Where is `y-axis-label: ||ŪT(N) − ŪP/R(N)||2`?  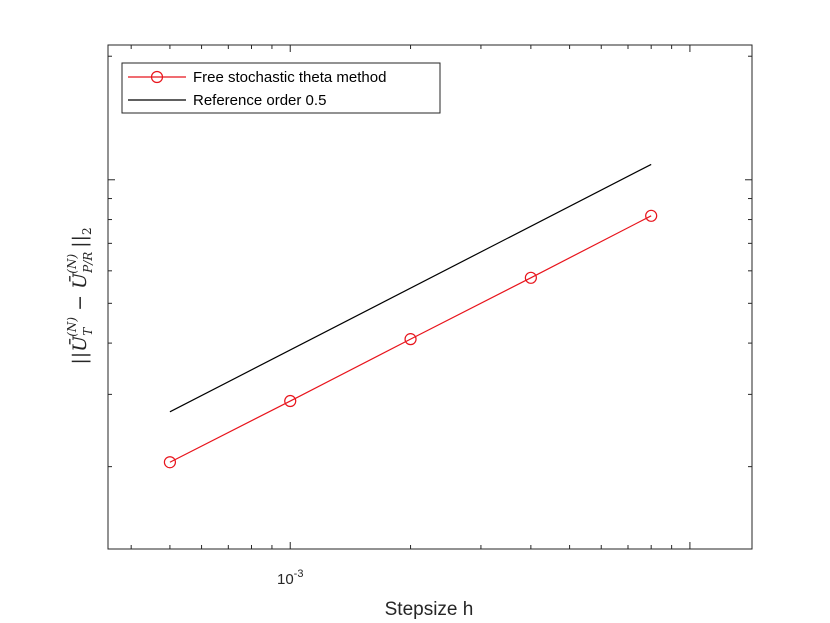 y-axis-label: ||ŪT(N) − ŪP/R(N)||2 is located at coordinates (80, 295).